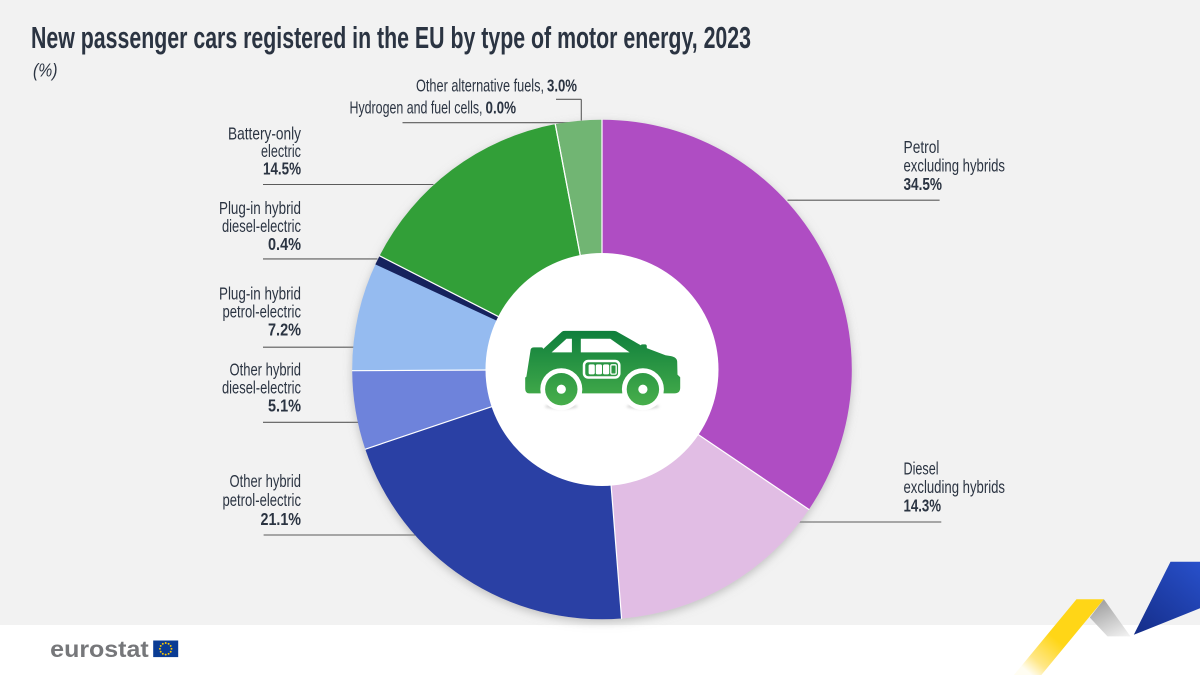 Image resolution: width=1200 pixels, height=680 pixels. Describe the element at coordinates (923, 184) in the screenshot. I see `svg-text: 34.5%` at that location.